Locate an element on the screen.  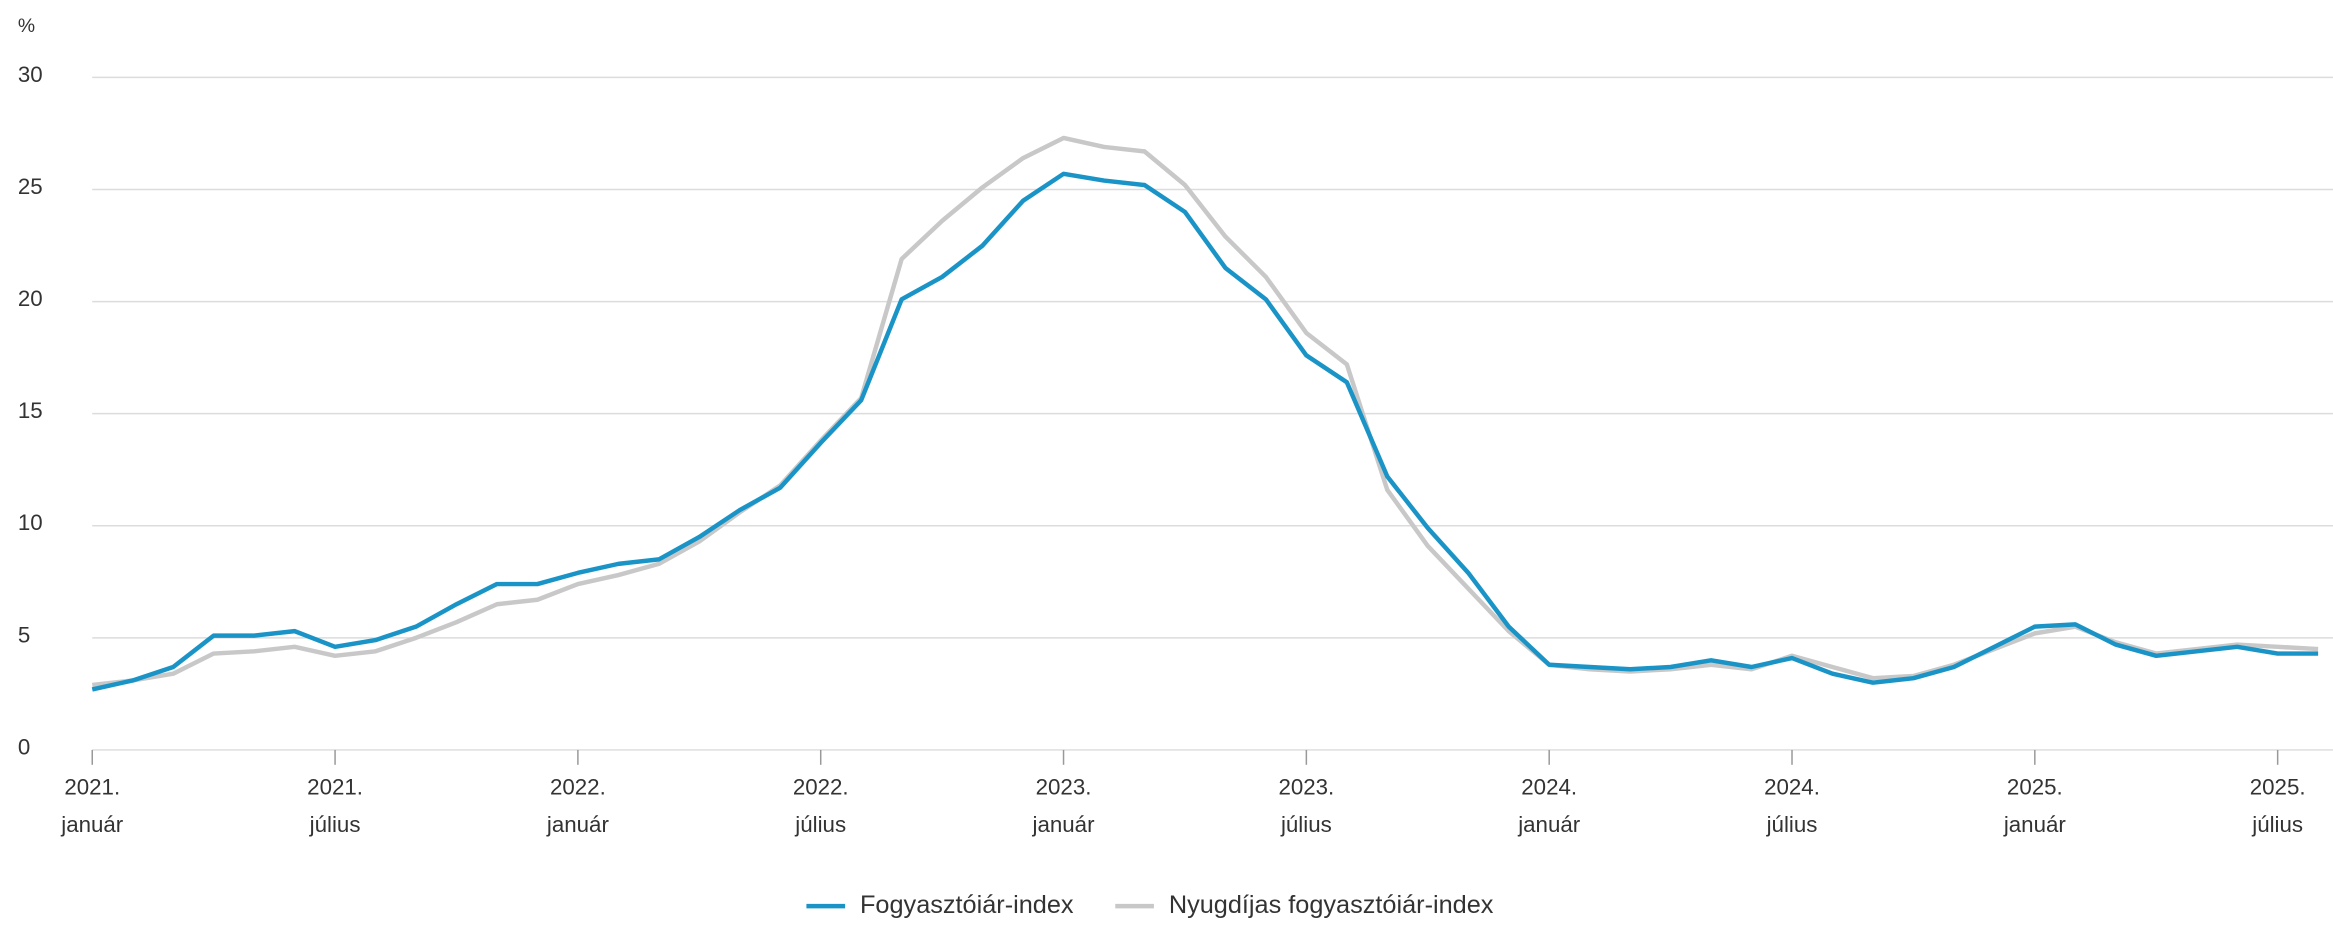
y-tick-label: 25 is located at coordinates (30, 186).